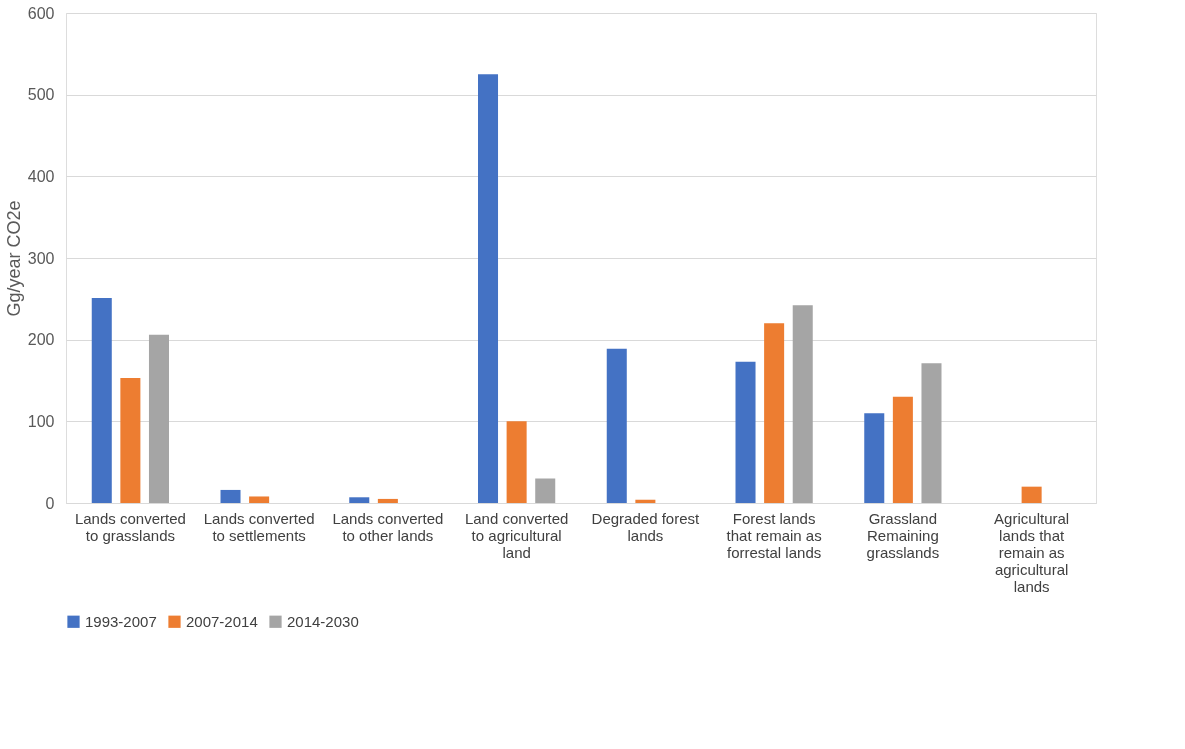  What do you see at coordinates (516, 535) in the screenshot?
I see `x-tick-label: Land converted to agricultural land` at bounding box center [516, 535].